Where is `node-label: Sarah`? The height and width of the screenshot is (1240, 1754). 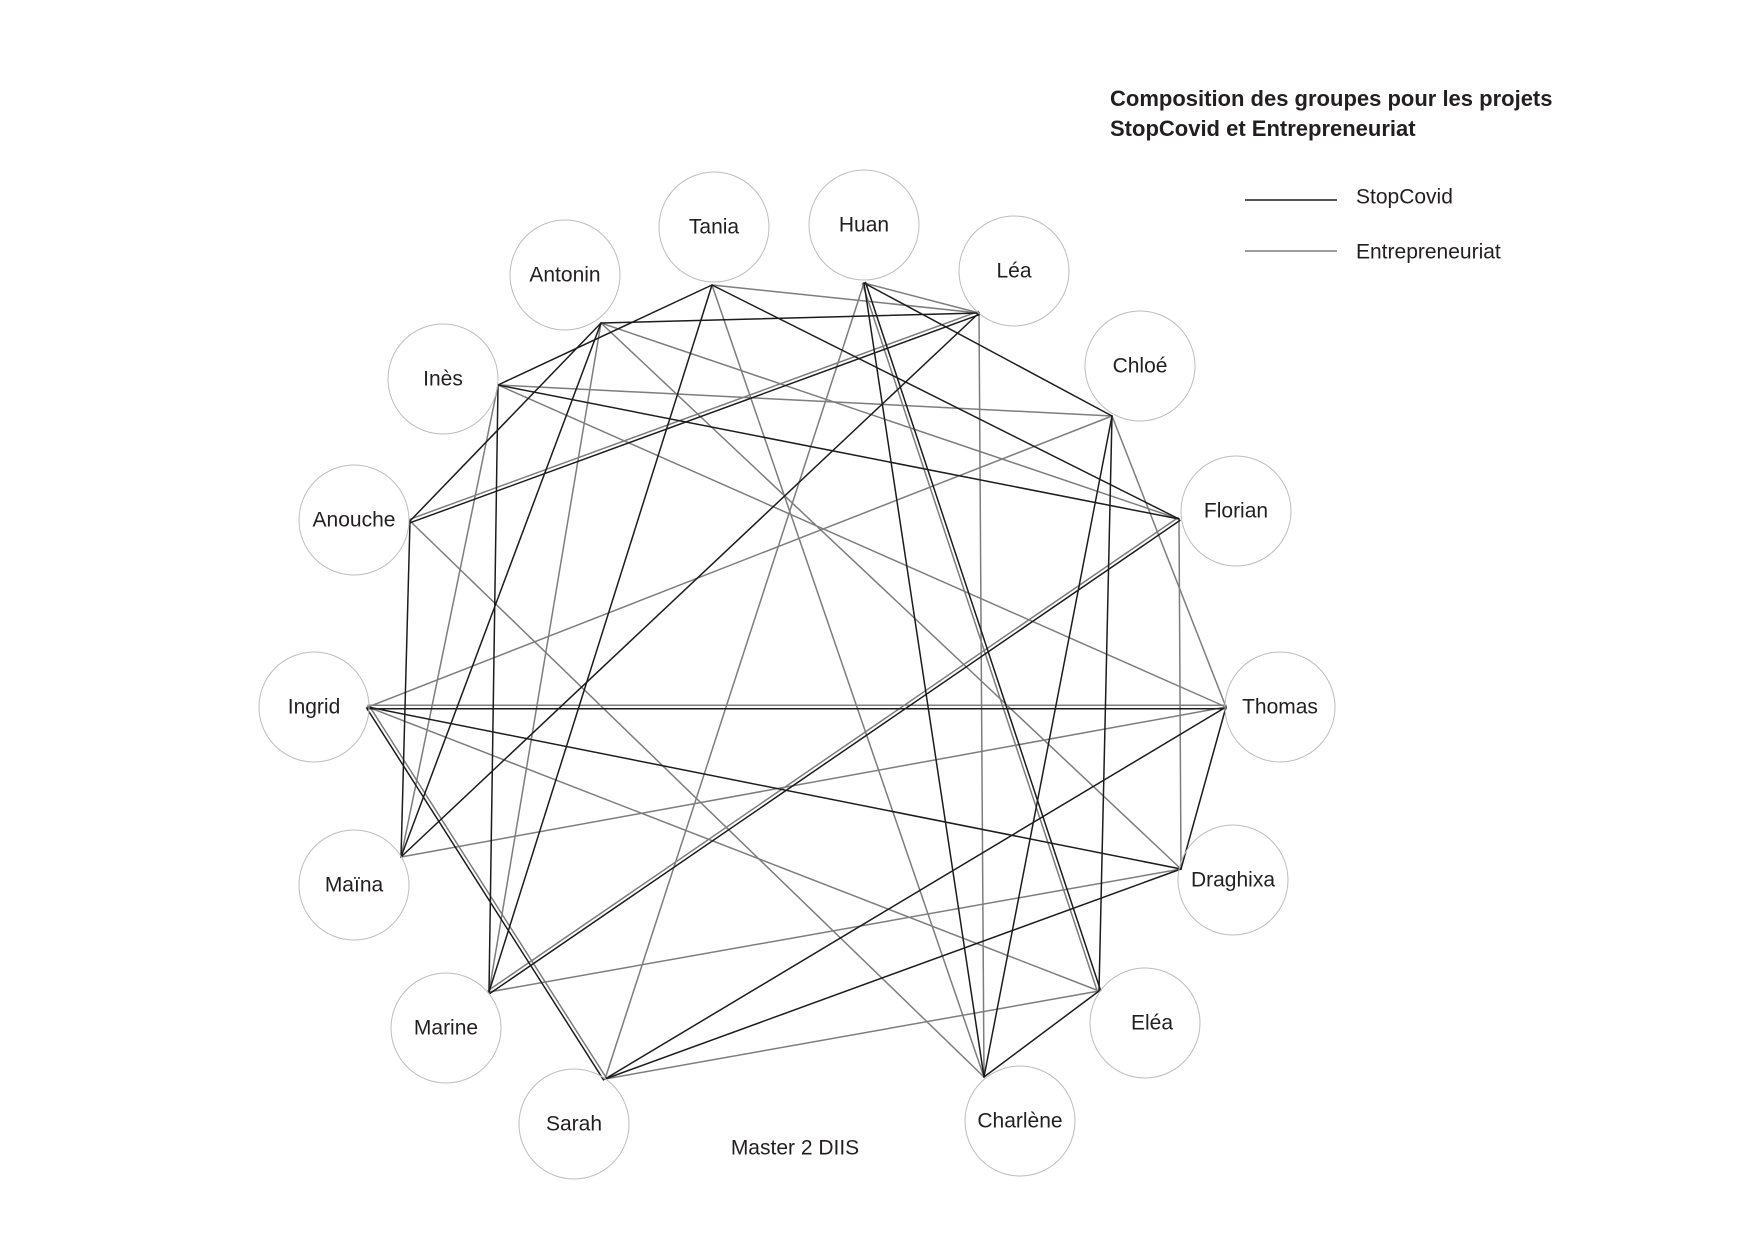
node-label: Sarah is located at coordinates (574, 1124).